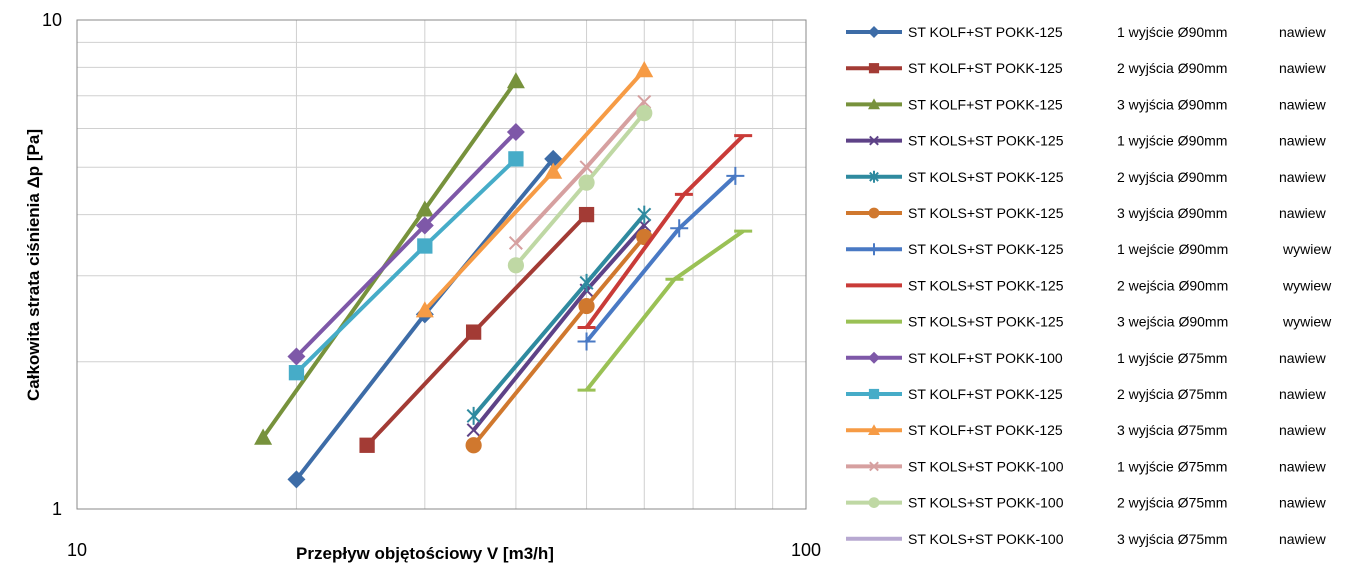 The width and height of the screenshot is (1347, 573). I want to click on legend-item: ST KOLS+ST POKK-100 1 wyjście Ø75mm nawiew, so click(1086, 466).